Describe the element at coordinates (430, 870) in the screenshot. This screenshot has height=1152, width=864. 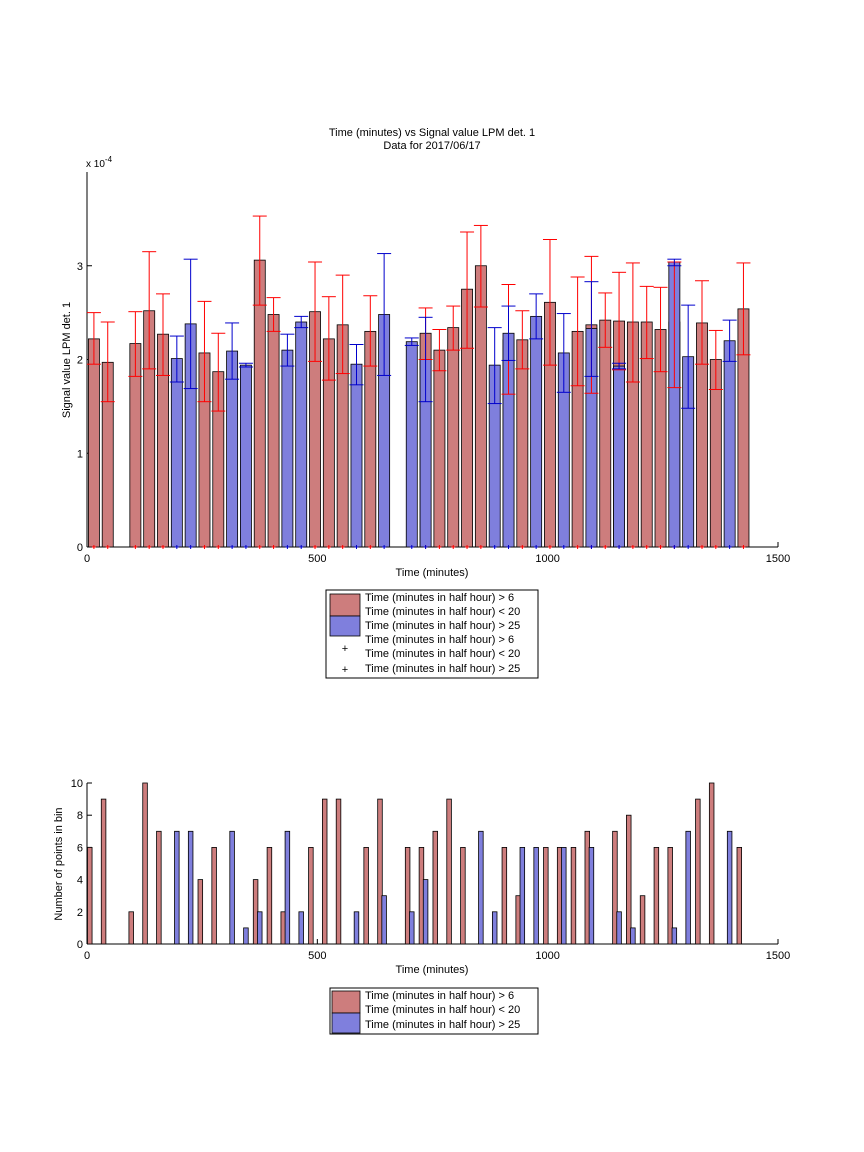
I see `chart2-plot-area: 0 500 1000 1500 0 2 4 6 8 10` at that location.